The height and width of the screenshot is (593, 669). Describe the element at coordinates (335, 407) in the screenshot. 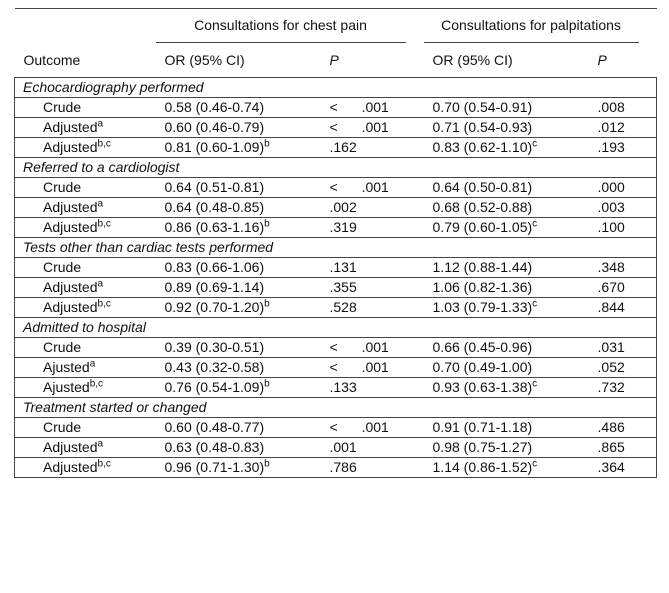

I see `section-row: Treatment started or changed` at that location.